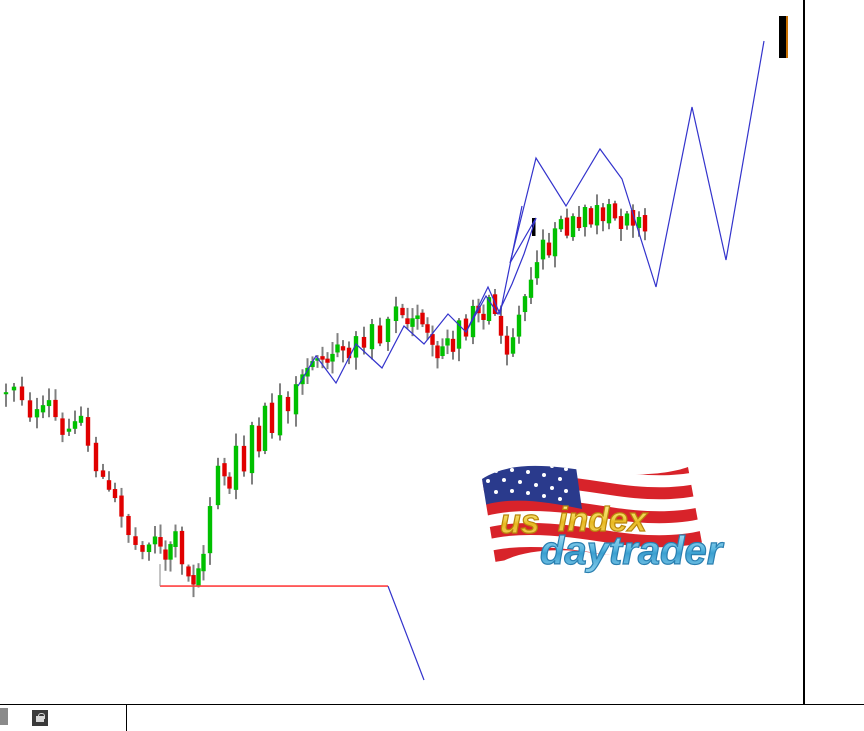  Describe the element at coordinates (833, 352) in the screenshot. I see `price-scale` at that location.